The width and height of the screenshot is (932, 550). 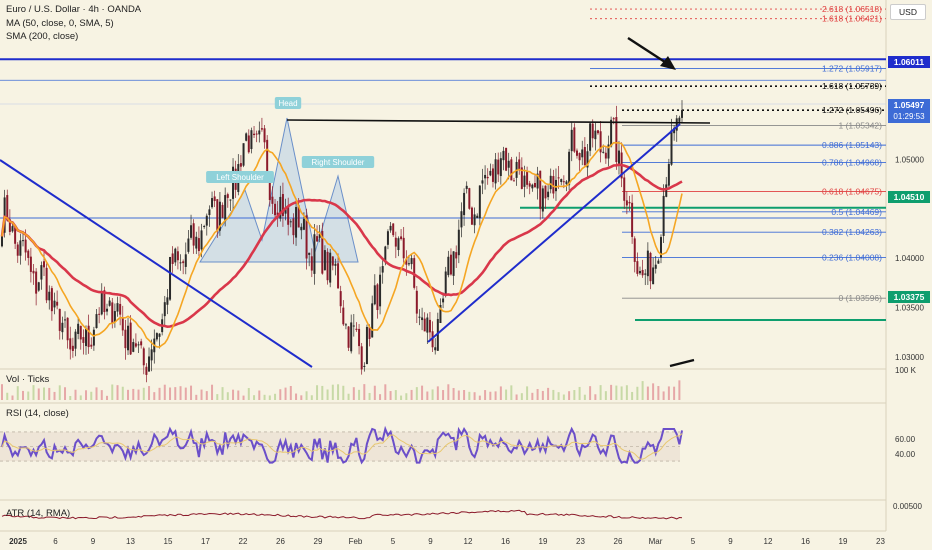 I want to click on fib-label: 0.786 (1.04968), so click(x=852, y=162).